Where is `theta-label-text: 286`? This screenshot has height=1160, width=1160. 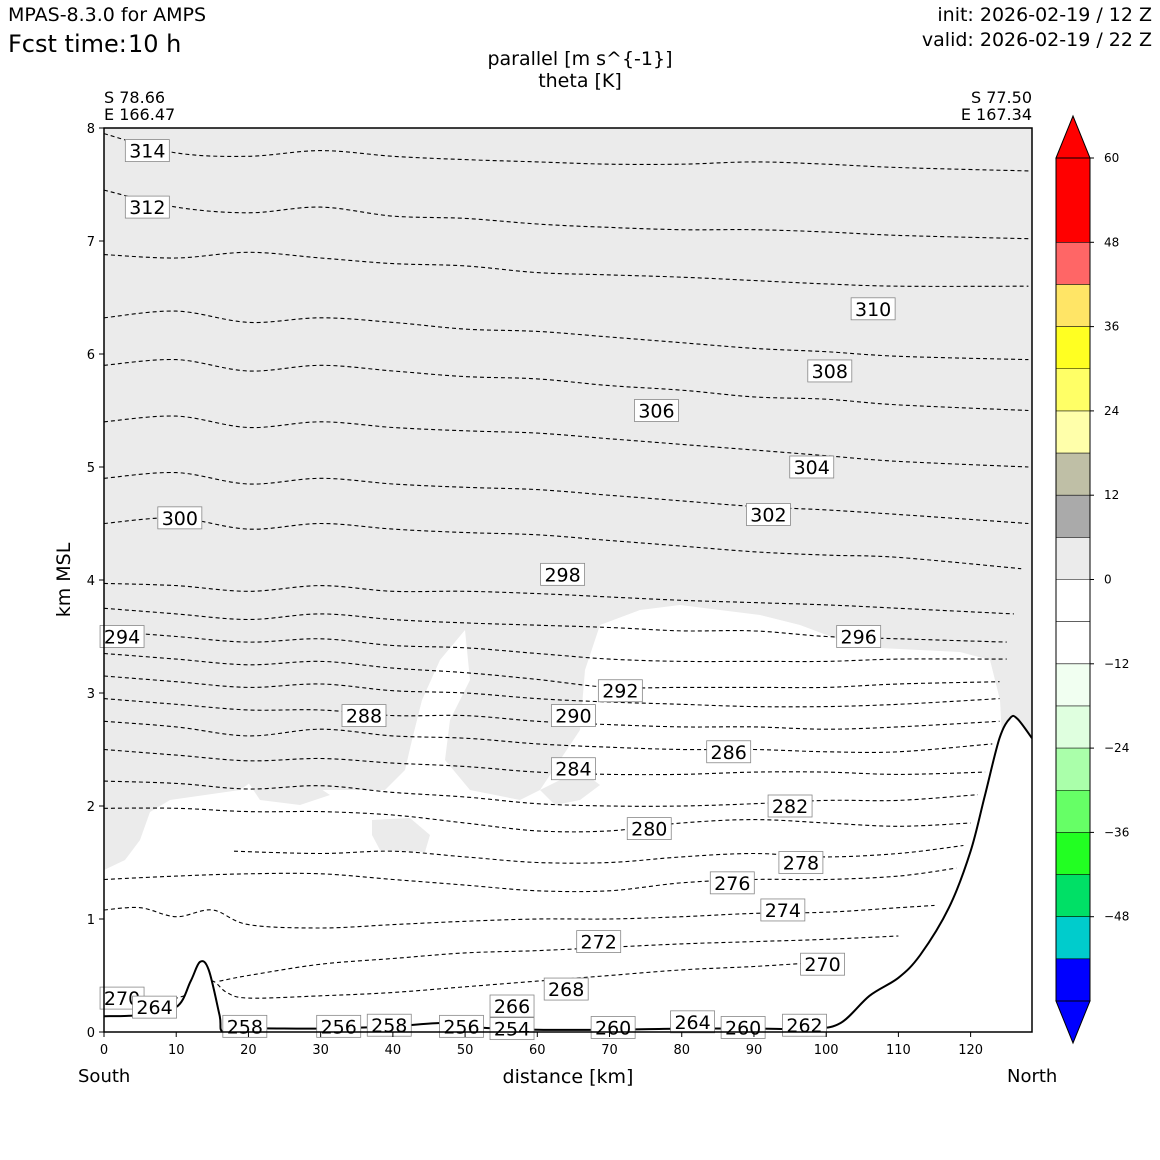 theta-label-text: 286 is located at coordinates (729, 753).